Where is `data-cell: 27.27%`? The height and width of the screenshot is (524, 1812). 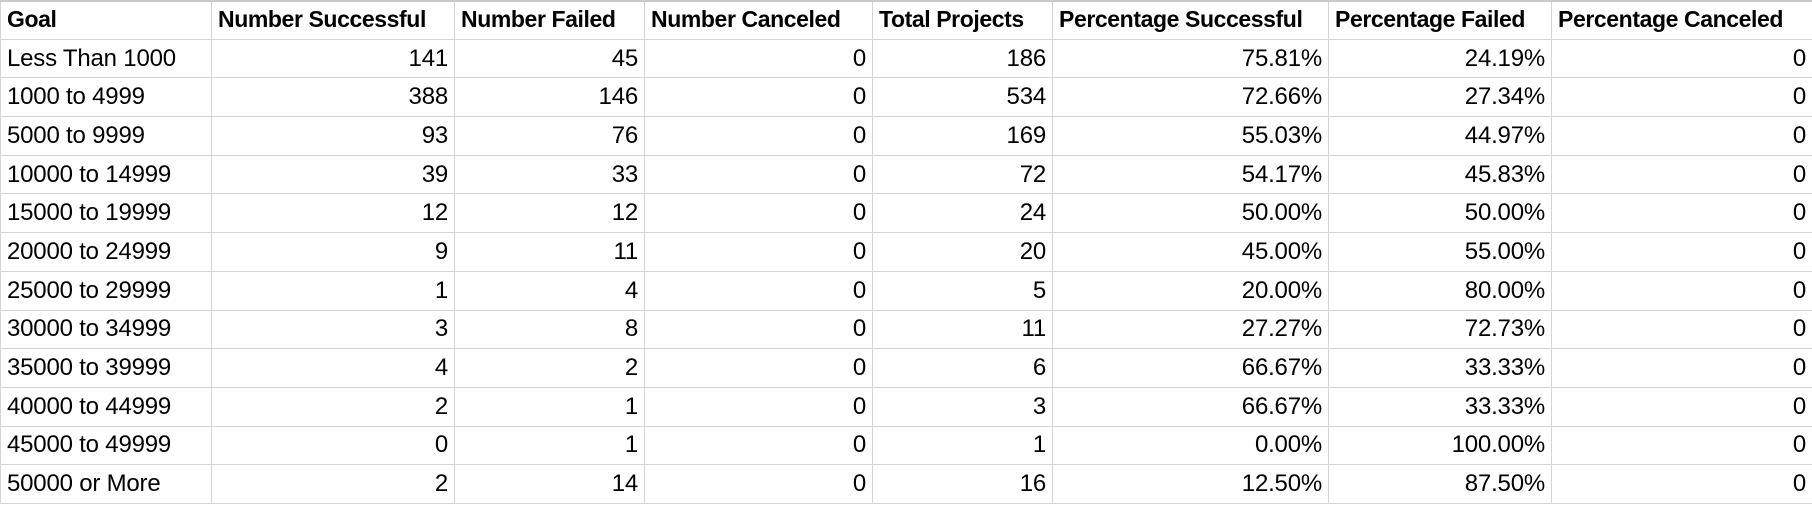 data-cell: 27.27% is located at coordinates (1190, 329).